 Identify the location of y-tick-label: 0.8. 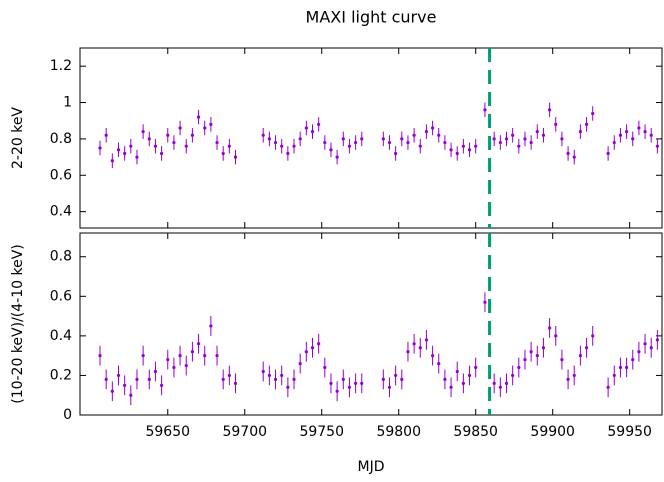
(61, 139).